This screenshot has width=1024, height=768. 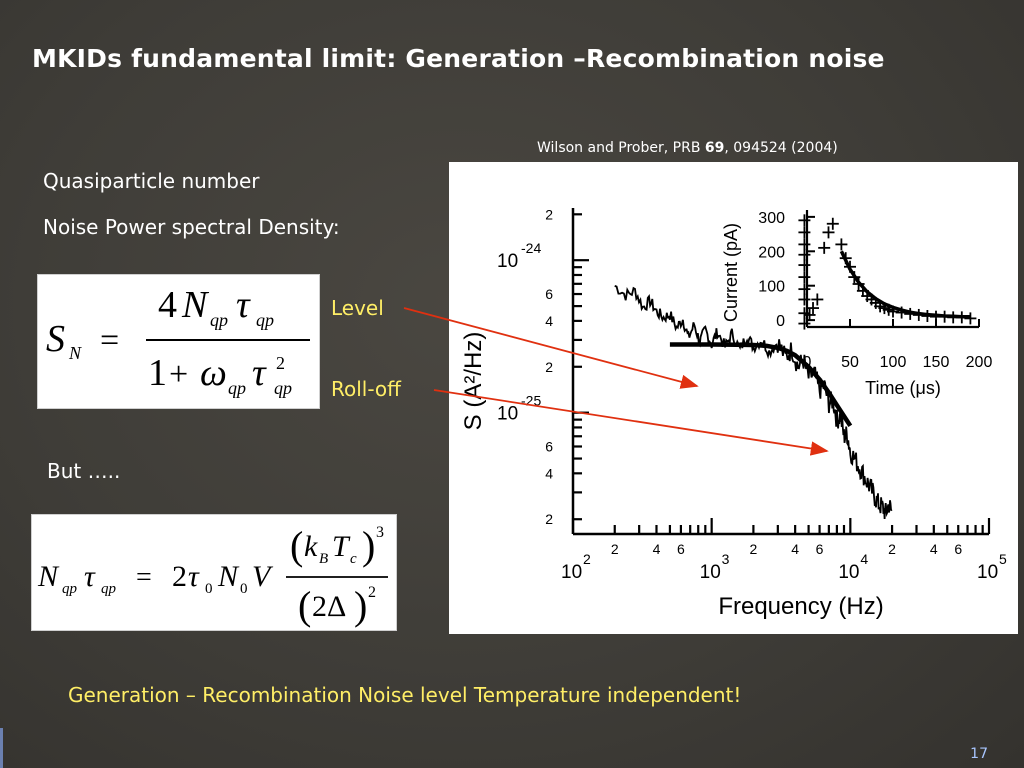 I want to click on svg-text: c, so click(x=353, y=559).